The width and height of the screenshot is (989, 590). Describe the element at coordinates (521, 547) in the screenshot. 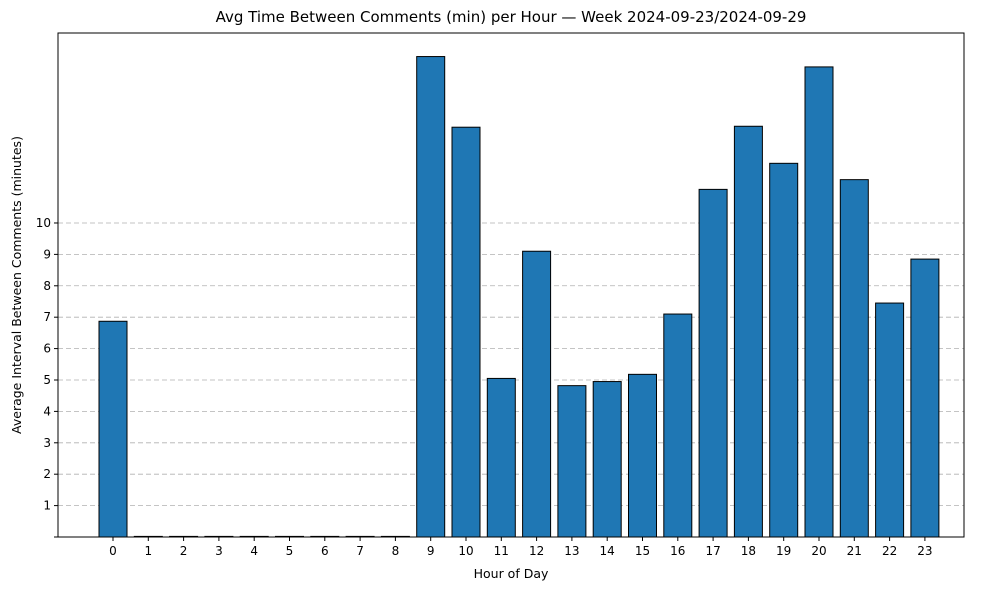

I see `x-axis-ticks: 0 1 2 3 4 5 6 7 8 9 10 11 12 13 14 15 16 17 18 19 20 21 22 23` at that location.